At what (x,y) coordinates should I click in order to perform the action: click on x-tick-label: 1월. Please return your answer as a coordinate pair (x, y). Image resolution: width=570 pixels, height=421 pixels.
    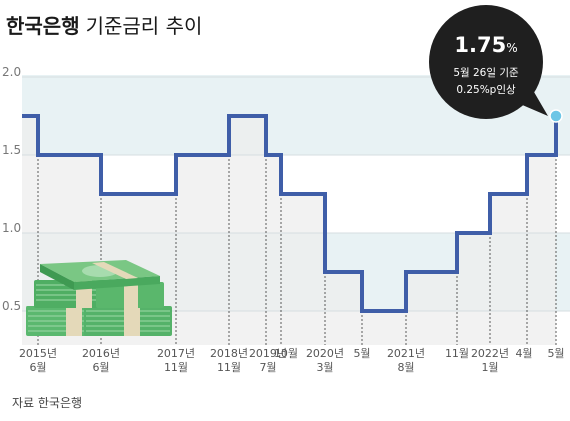
    Looking at the image, I should click on (489, 367).